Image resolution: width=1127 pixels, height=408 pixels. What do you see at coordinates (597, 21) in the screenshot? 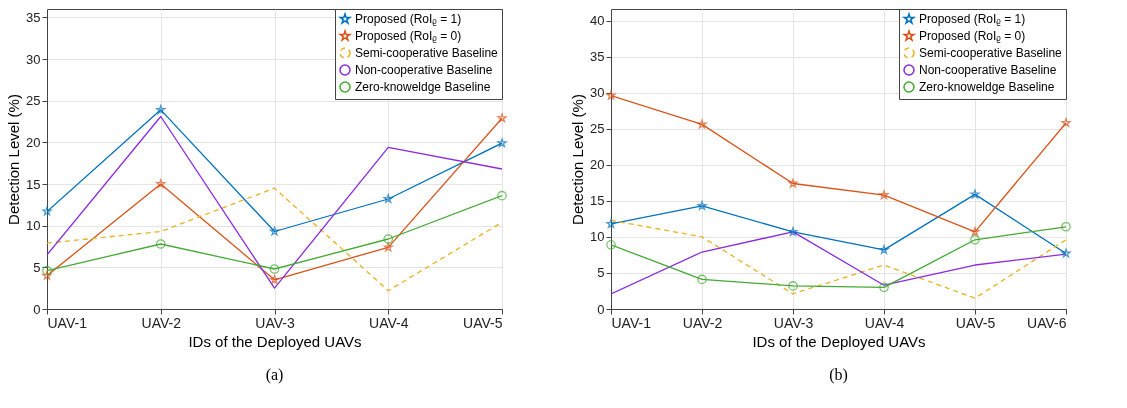
I see `y-tick-label: 40` at bounding box center [597, 21].